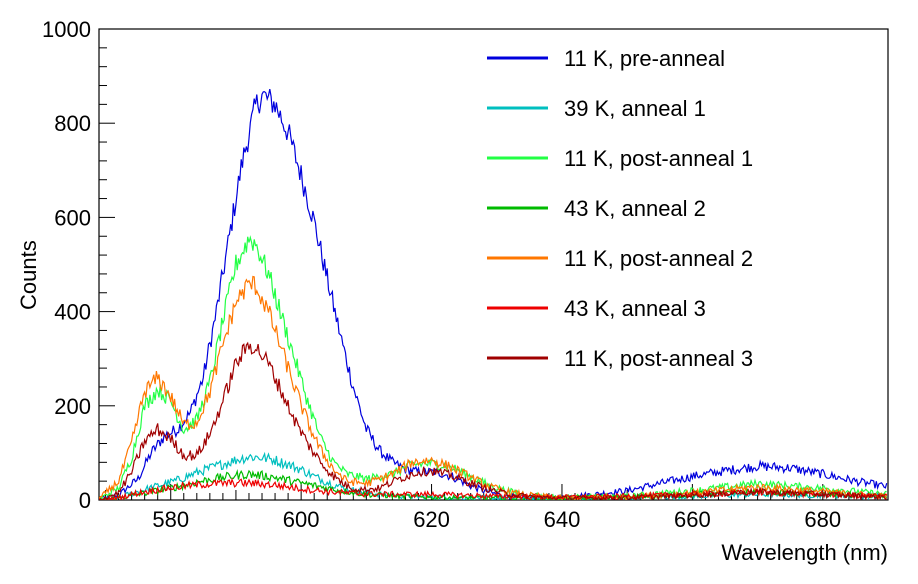 This screenshot has width=918, height=584. Describe the element at coordinates (635, 308) in the screenshot. I see `legend-label: 43 K, anneal 3` at that location.